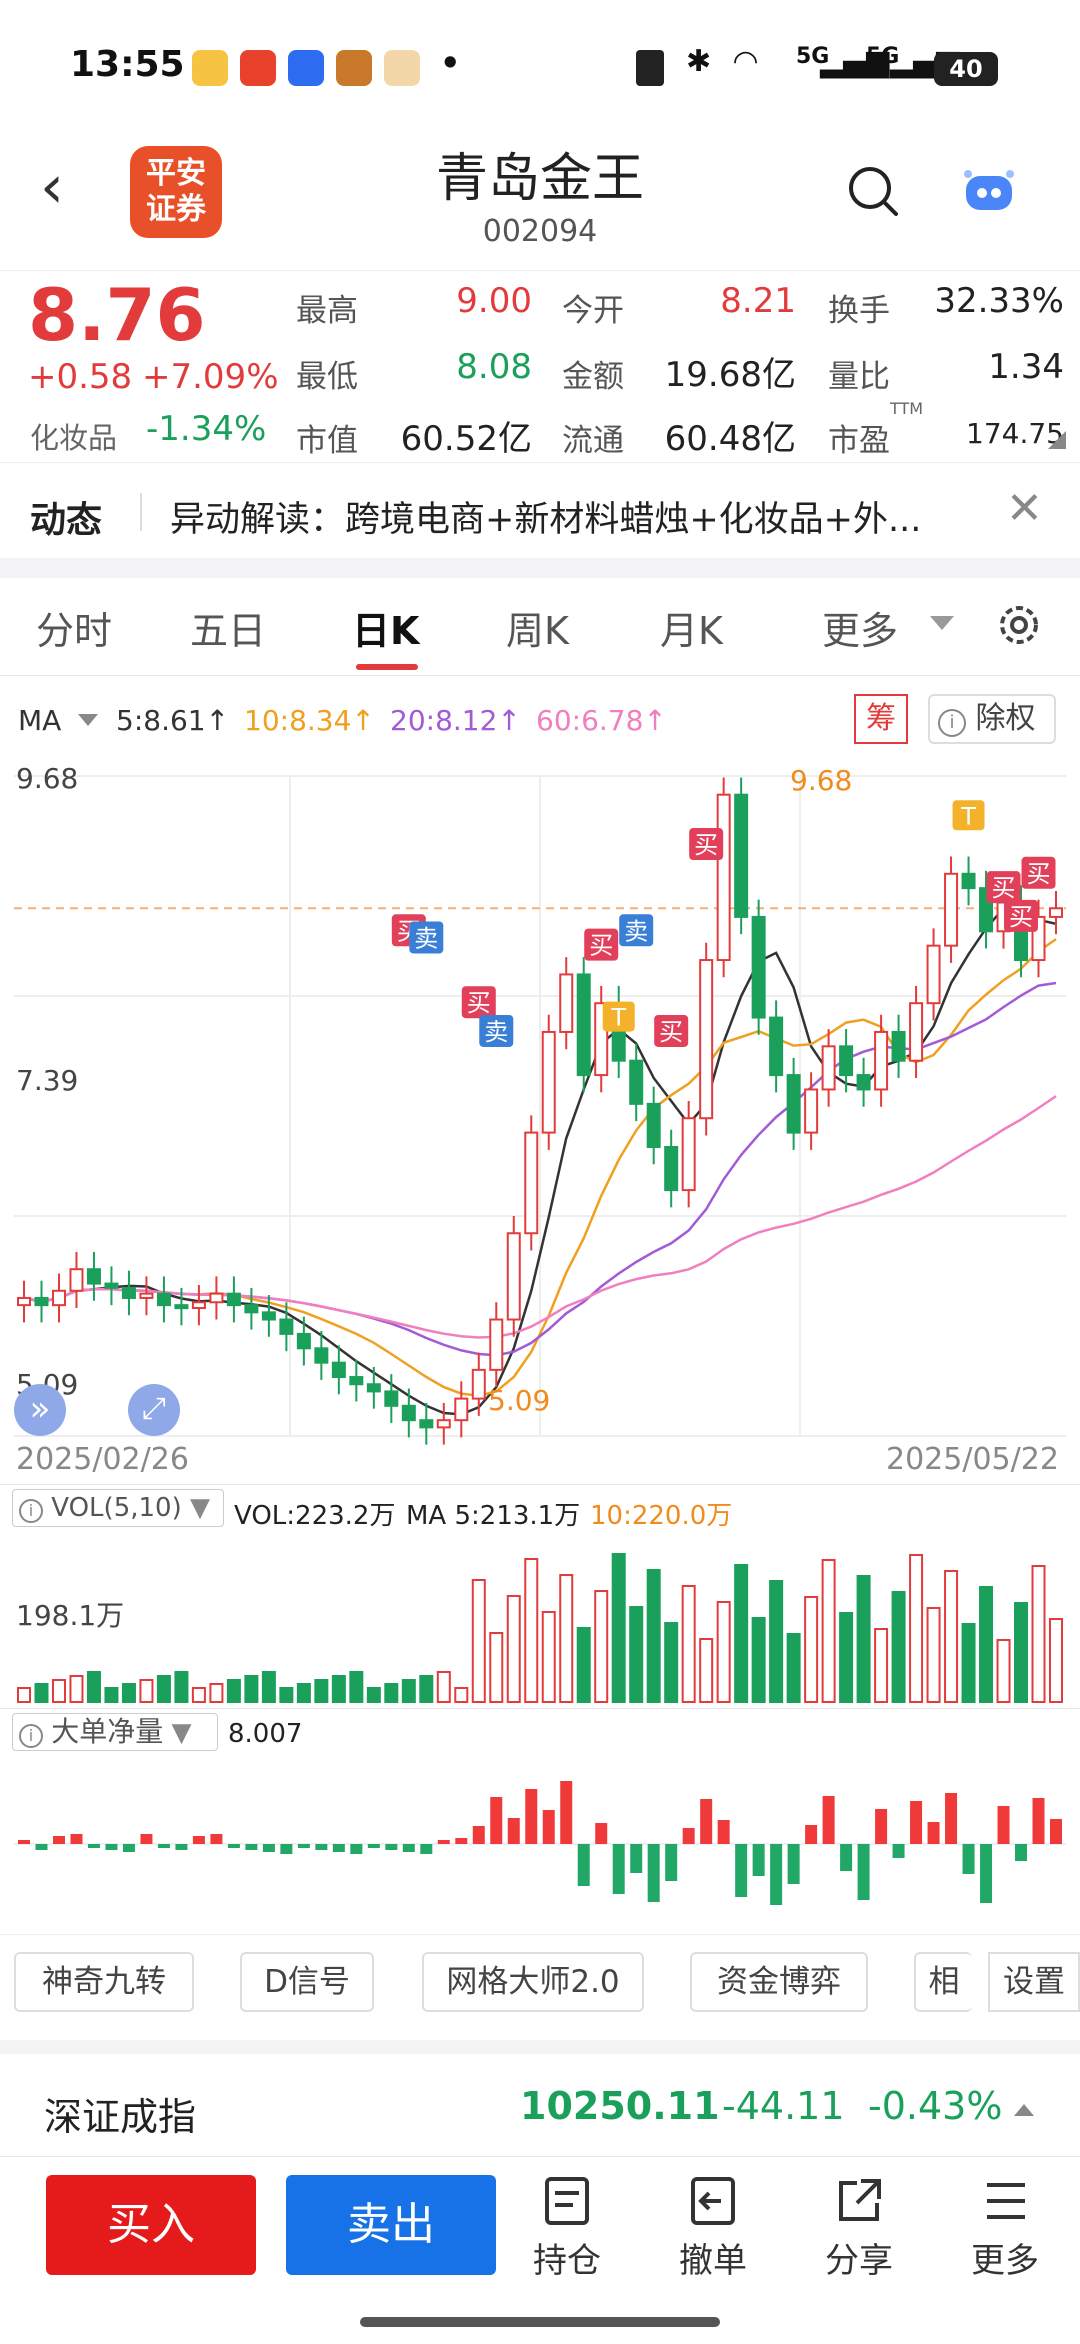 The width and height of the screenshot is (1080, 2344). What do you see at coordinates (537, 631) in the screenshot?
I see `tab-weekly-k: 周K` at bounding box center [537, 631].